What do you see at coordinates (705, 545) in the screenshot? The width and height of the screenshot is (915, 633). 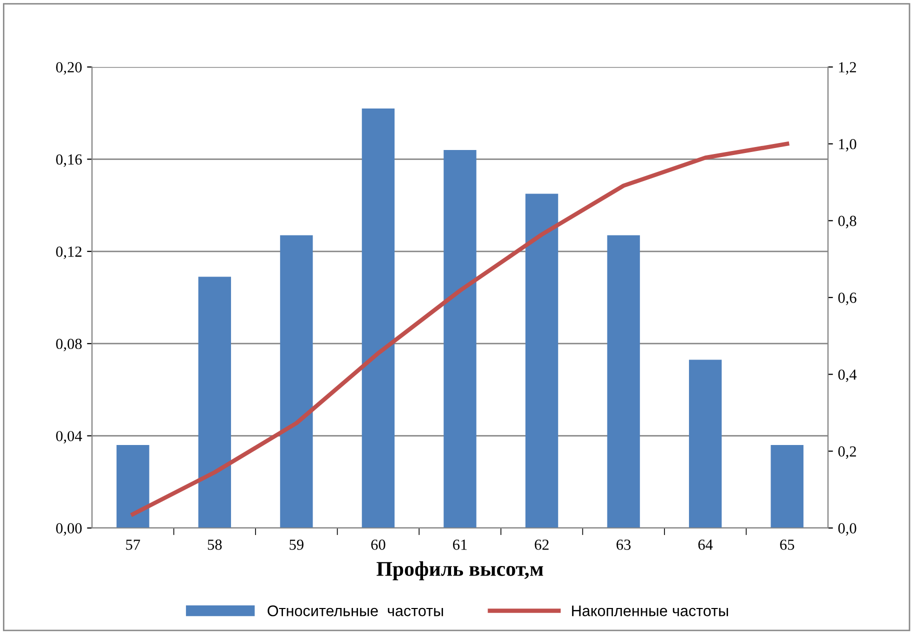 I see `x-tick-label: 64` at bounding box center [705, 545].